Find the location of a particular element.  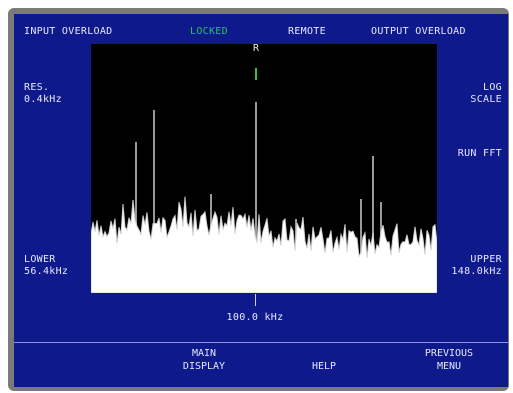

resolution-label: RES. is located at coordinates (37, 87).